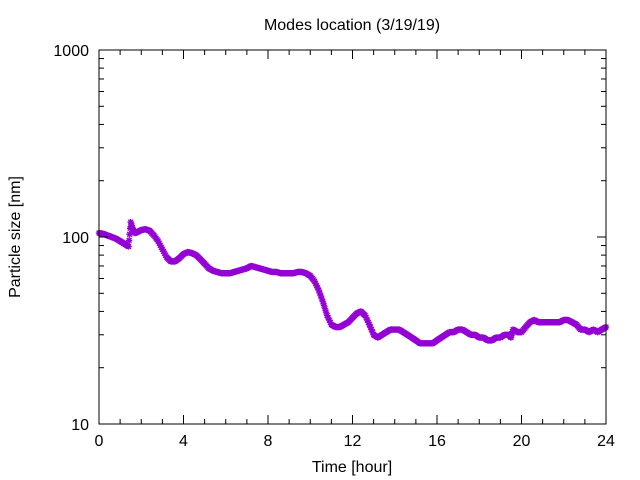  What do you see at coordinates (75, 238) in the screenshot?
I see `y-tick-label: 100` at bounding box center [75, 238].